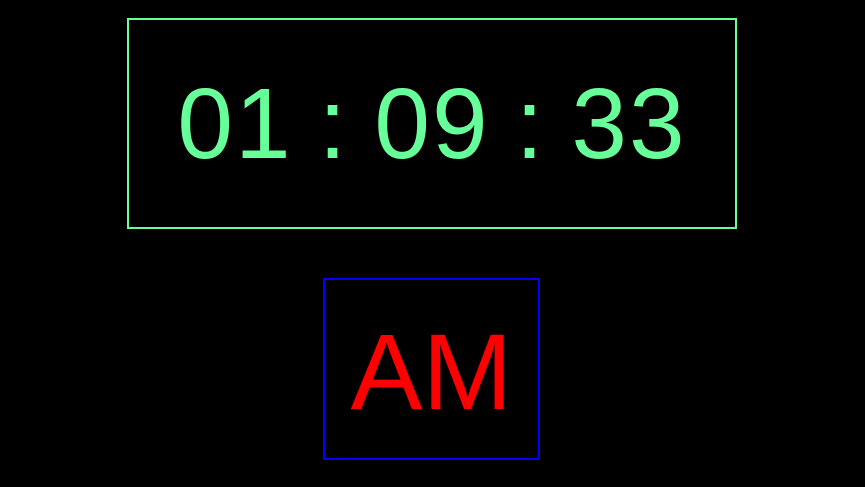 This screenshot has width=865, height=487. What do you see at coordinates (235, 123) in the screenshot?
I see `hours-value: 01` at bounding box center [235, 123].